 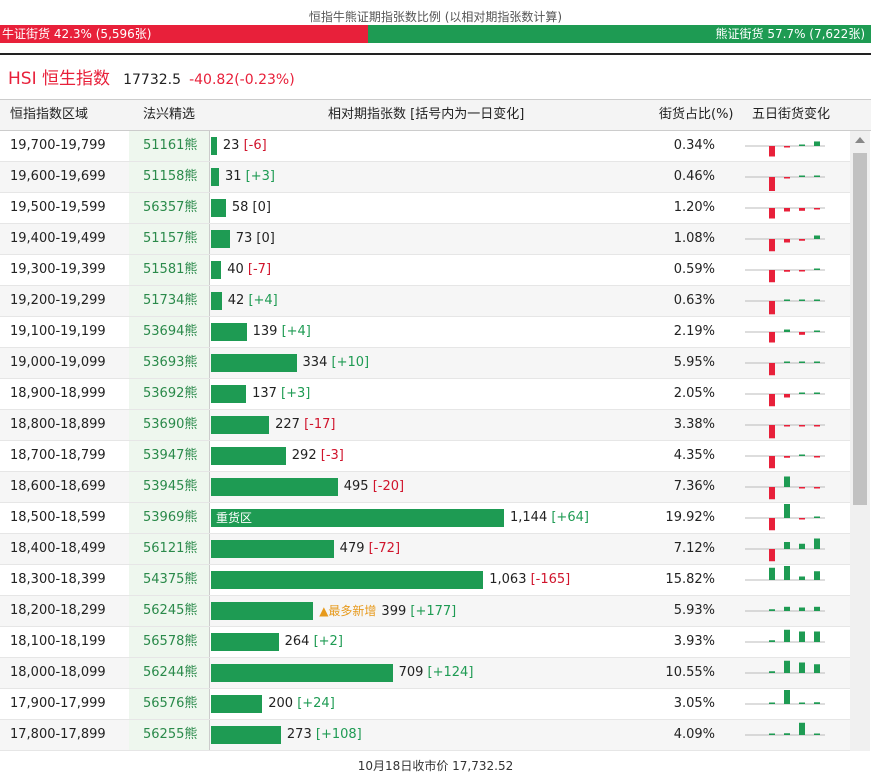 What do you see at coordinates (151, 76) in the screenshot?
I see `hsi-quote: HSI 恒生指数 17732.5 -40.82(-0.23%)` at bounding box center [151, 76].